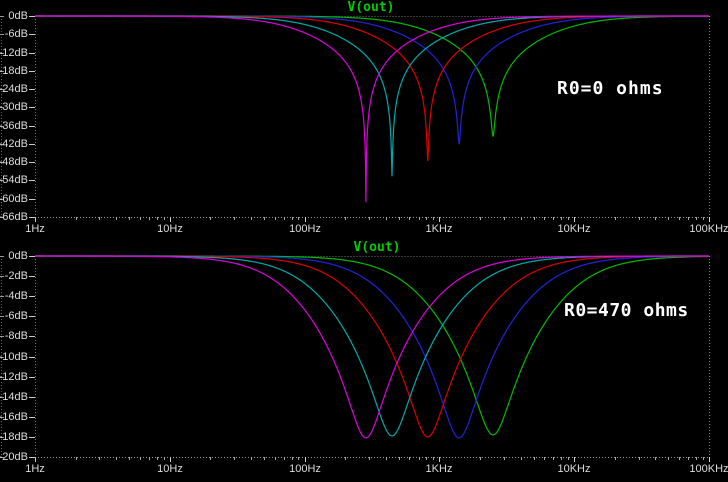 The width and height of the screenshot is (728, 482). I want to click on trace-legend-top: V(out), so click(371, 7).